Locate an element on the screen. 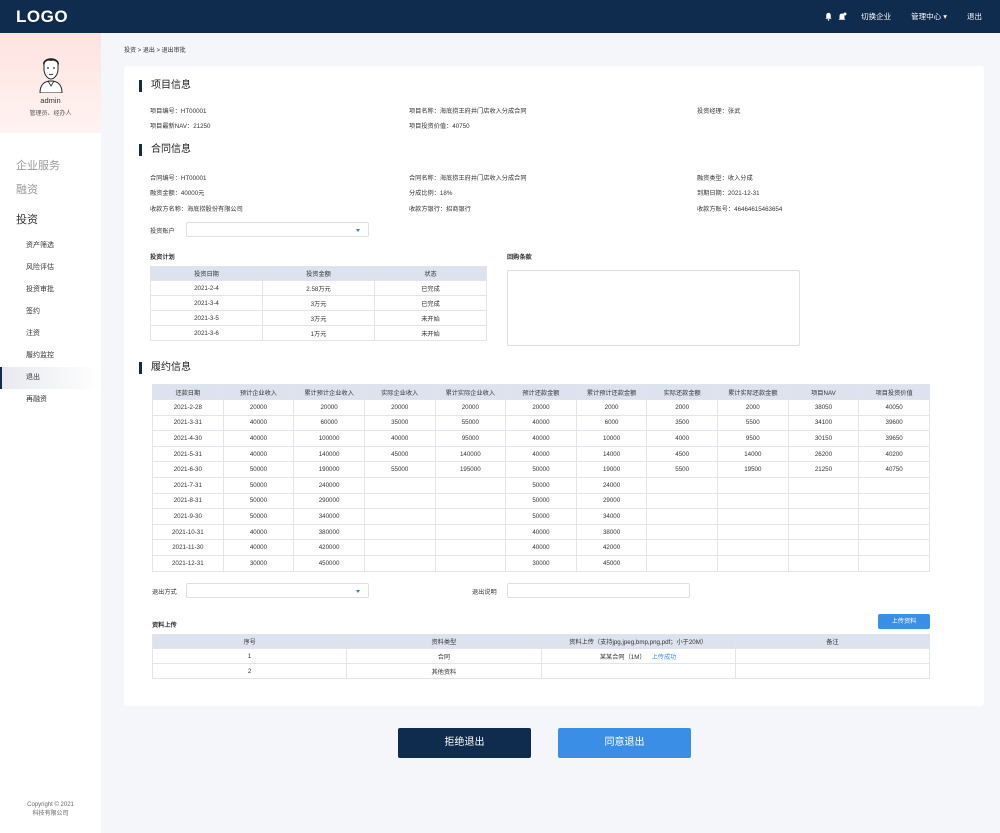 This screenshot has height=833, width=1000. contract-name: 合同名称：海底捞王府井门店收入分成合同 is located at coordinates (468, 178).